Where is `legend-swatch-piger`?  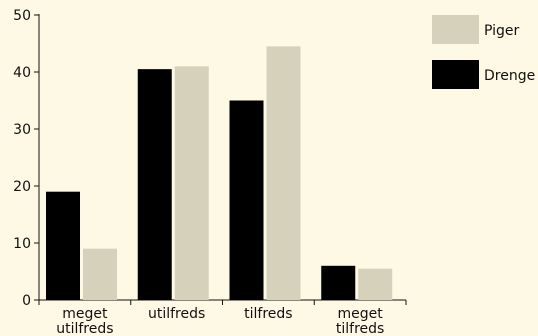
legend-swatch-piger is located at coordinates (455, 29).